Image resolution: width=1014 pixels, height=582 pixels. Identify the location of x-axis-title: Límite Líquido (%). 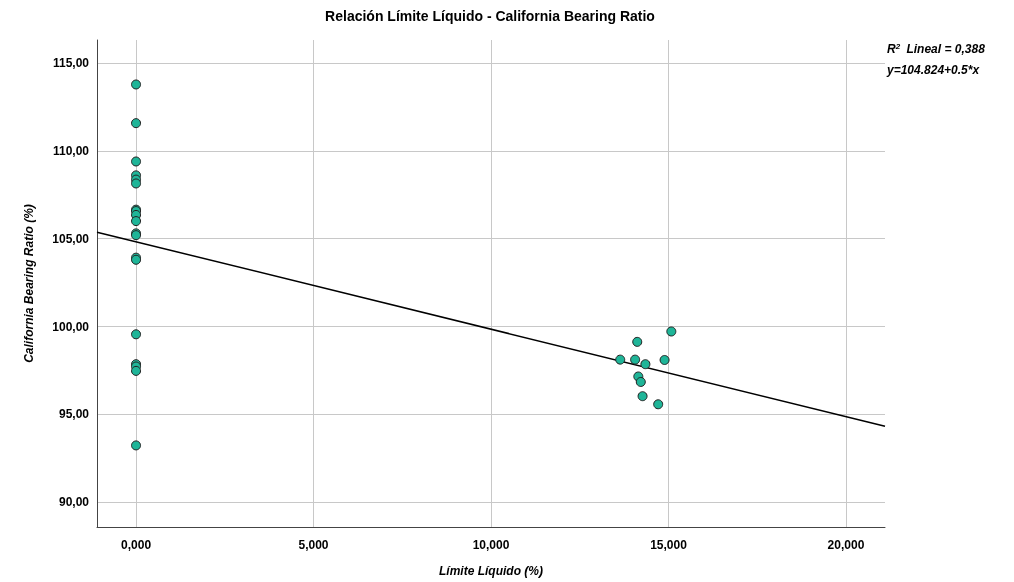
(491, 571).